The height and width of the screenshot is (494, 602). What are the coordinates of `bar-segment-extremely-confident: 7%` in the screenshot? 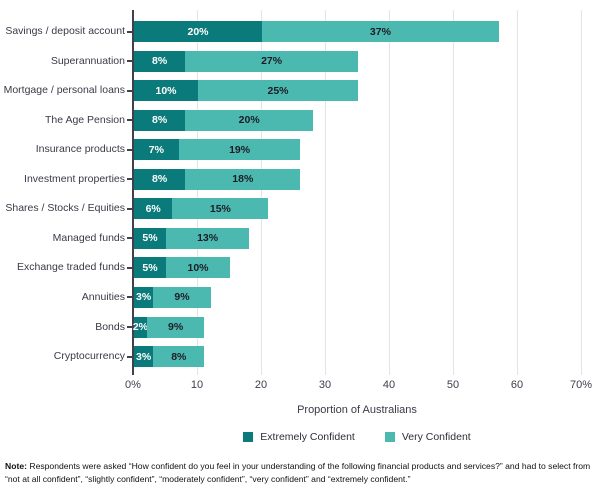 It's located at (156, 150).